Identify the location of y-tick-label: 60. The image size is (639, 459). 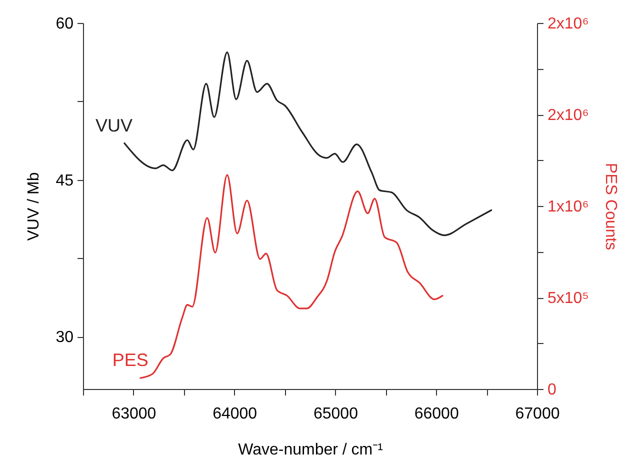
(65, 24).